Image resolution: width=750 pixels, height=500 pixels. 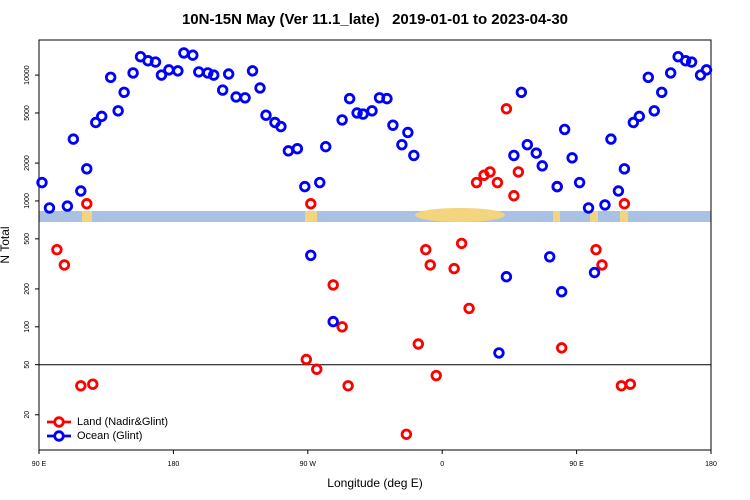 I want to click on y-tick-label: 5000, so click(x=27, y=113).